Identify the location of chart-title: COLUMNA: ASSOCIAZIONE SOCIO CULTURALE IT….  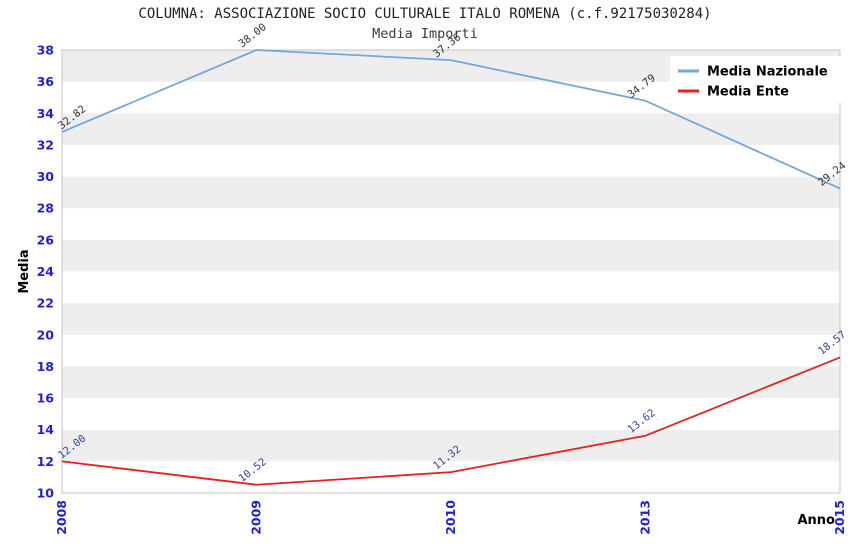
(425, 14).